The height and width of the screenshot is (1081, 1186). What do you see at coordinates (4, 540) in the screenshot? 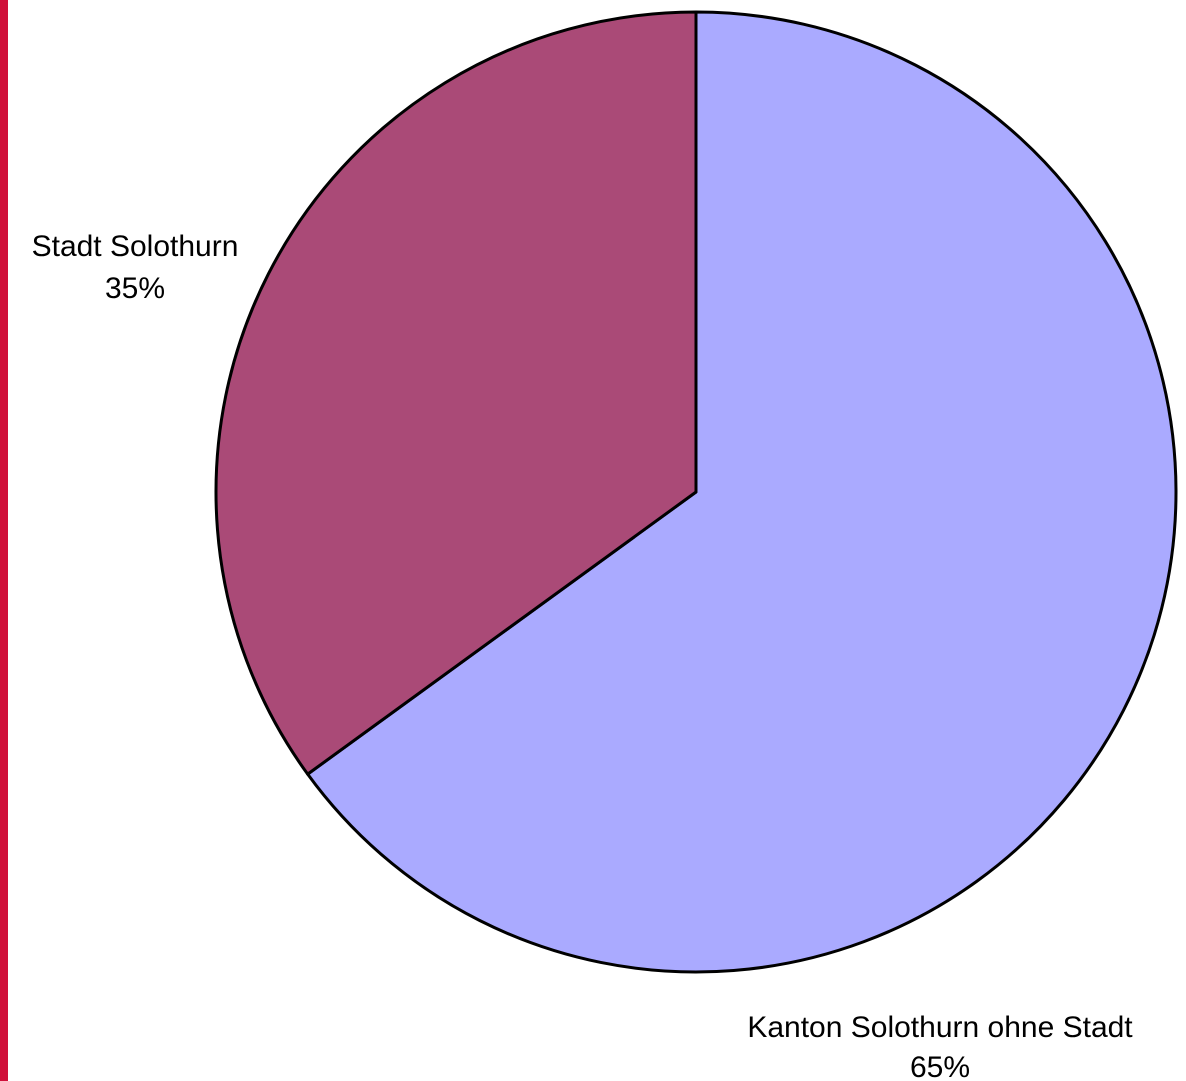
I see `left-border-strip` at bounding box center [4, 540].